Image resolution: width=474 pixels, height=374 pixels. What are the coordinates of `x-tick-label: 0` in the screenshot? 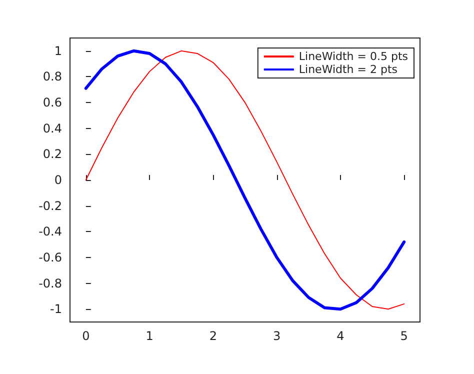 It's located at (86, 336).